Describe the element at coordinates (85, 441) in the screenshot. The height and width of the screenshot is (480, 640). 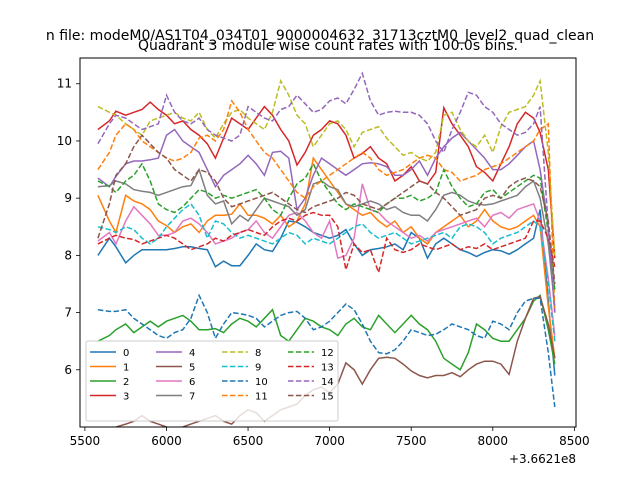
I see `x-tick-label: 5500` at that location.